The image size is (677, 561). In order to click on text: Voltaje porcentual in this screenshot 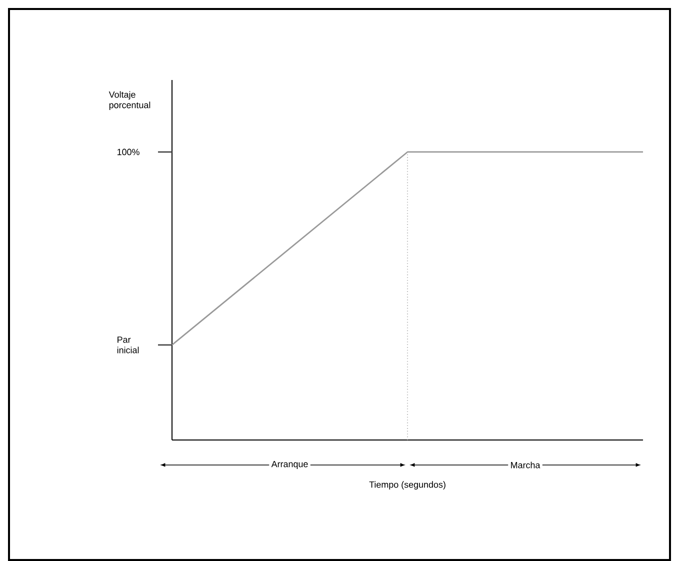, I will do `click(129, 100)`.